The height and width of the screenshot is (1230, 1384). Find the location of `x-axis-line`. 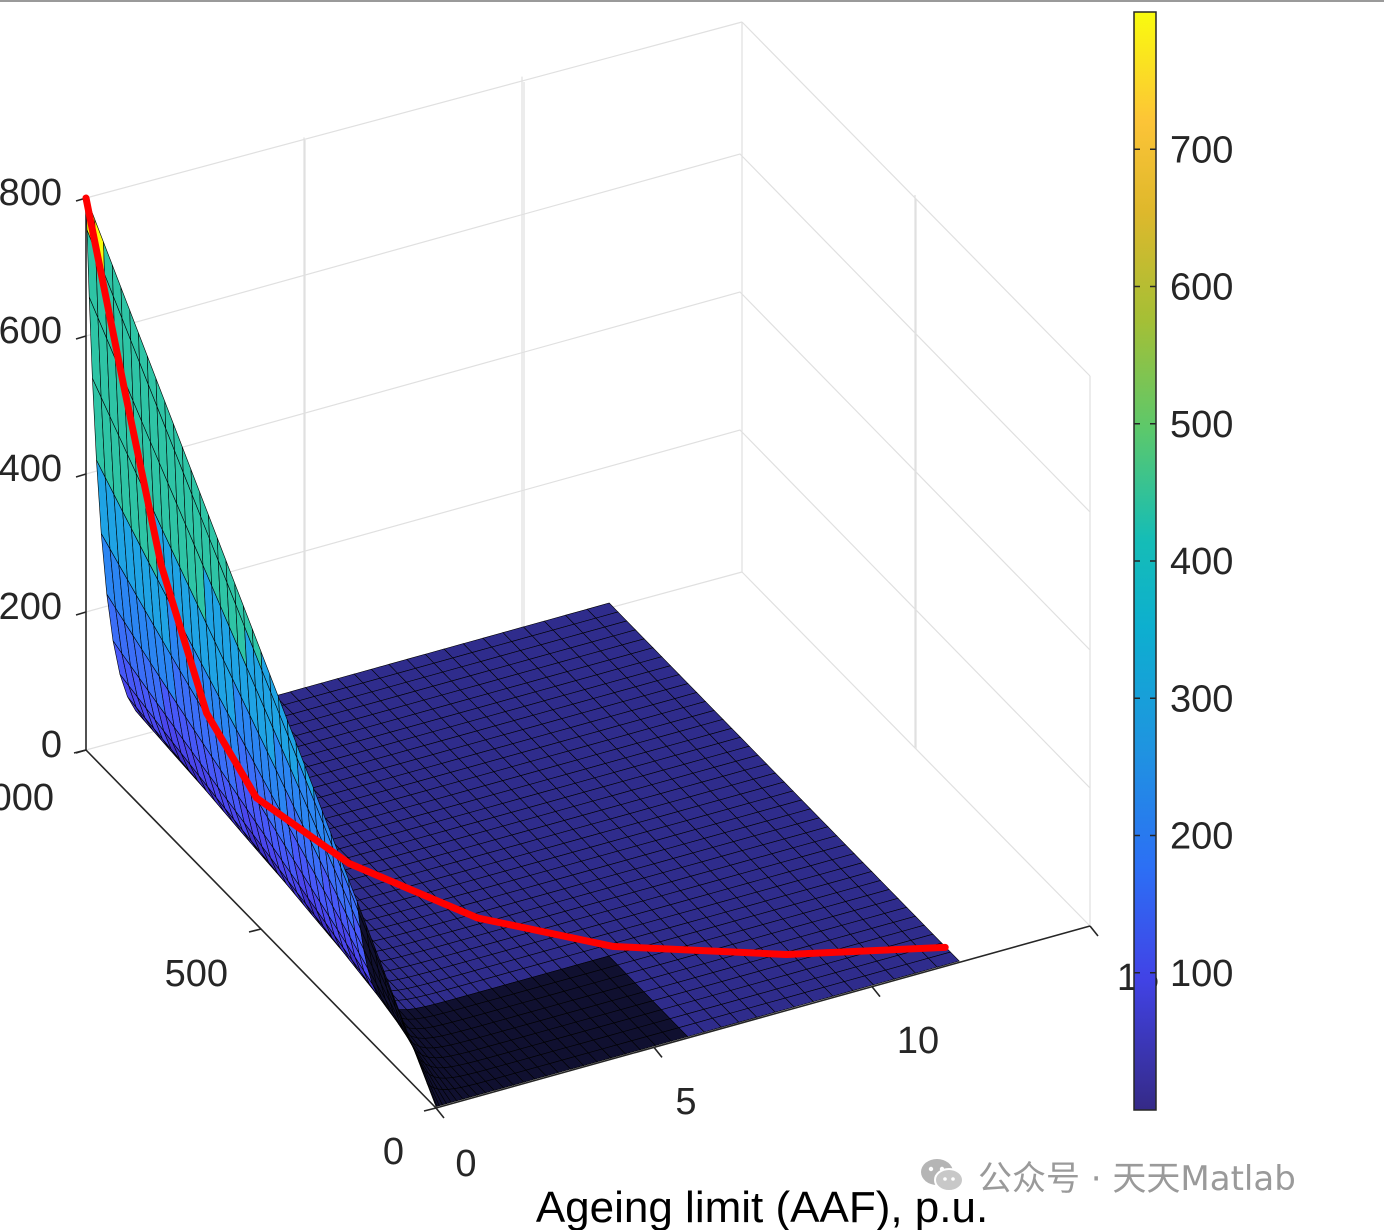

x-axis-line is located at coordinates (763, 1017).